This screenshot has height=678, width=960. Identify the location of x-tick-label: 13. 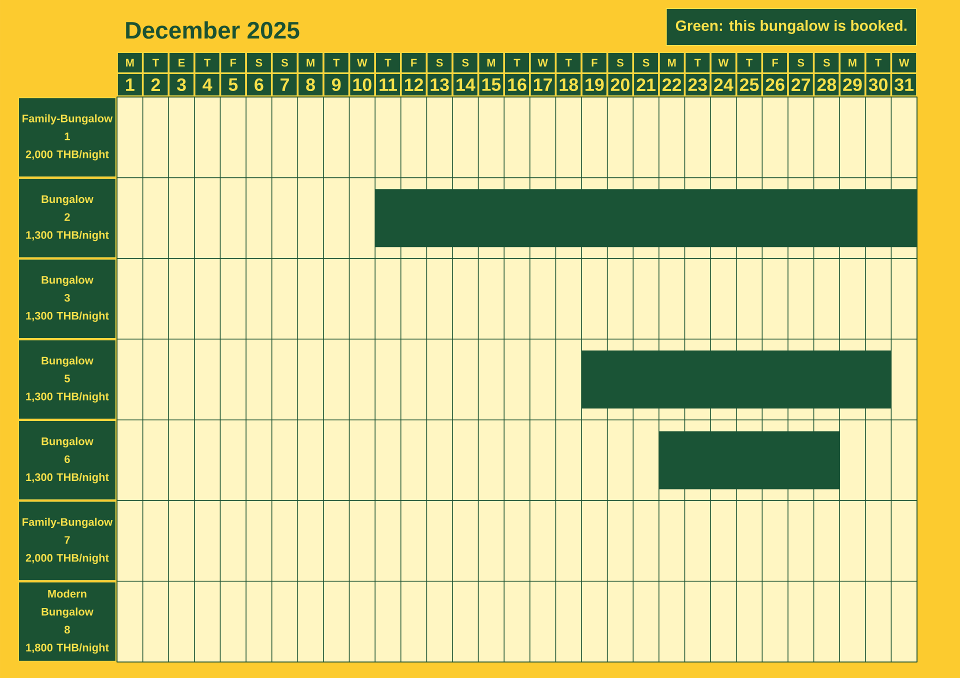
(439, 85).